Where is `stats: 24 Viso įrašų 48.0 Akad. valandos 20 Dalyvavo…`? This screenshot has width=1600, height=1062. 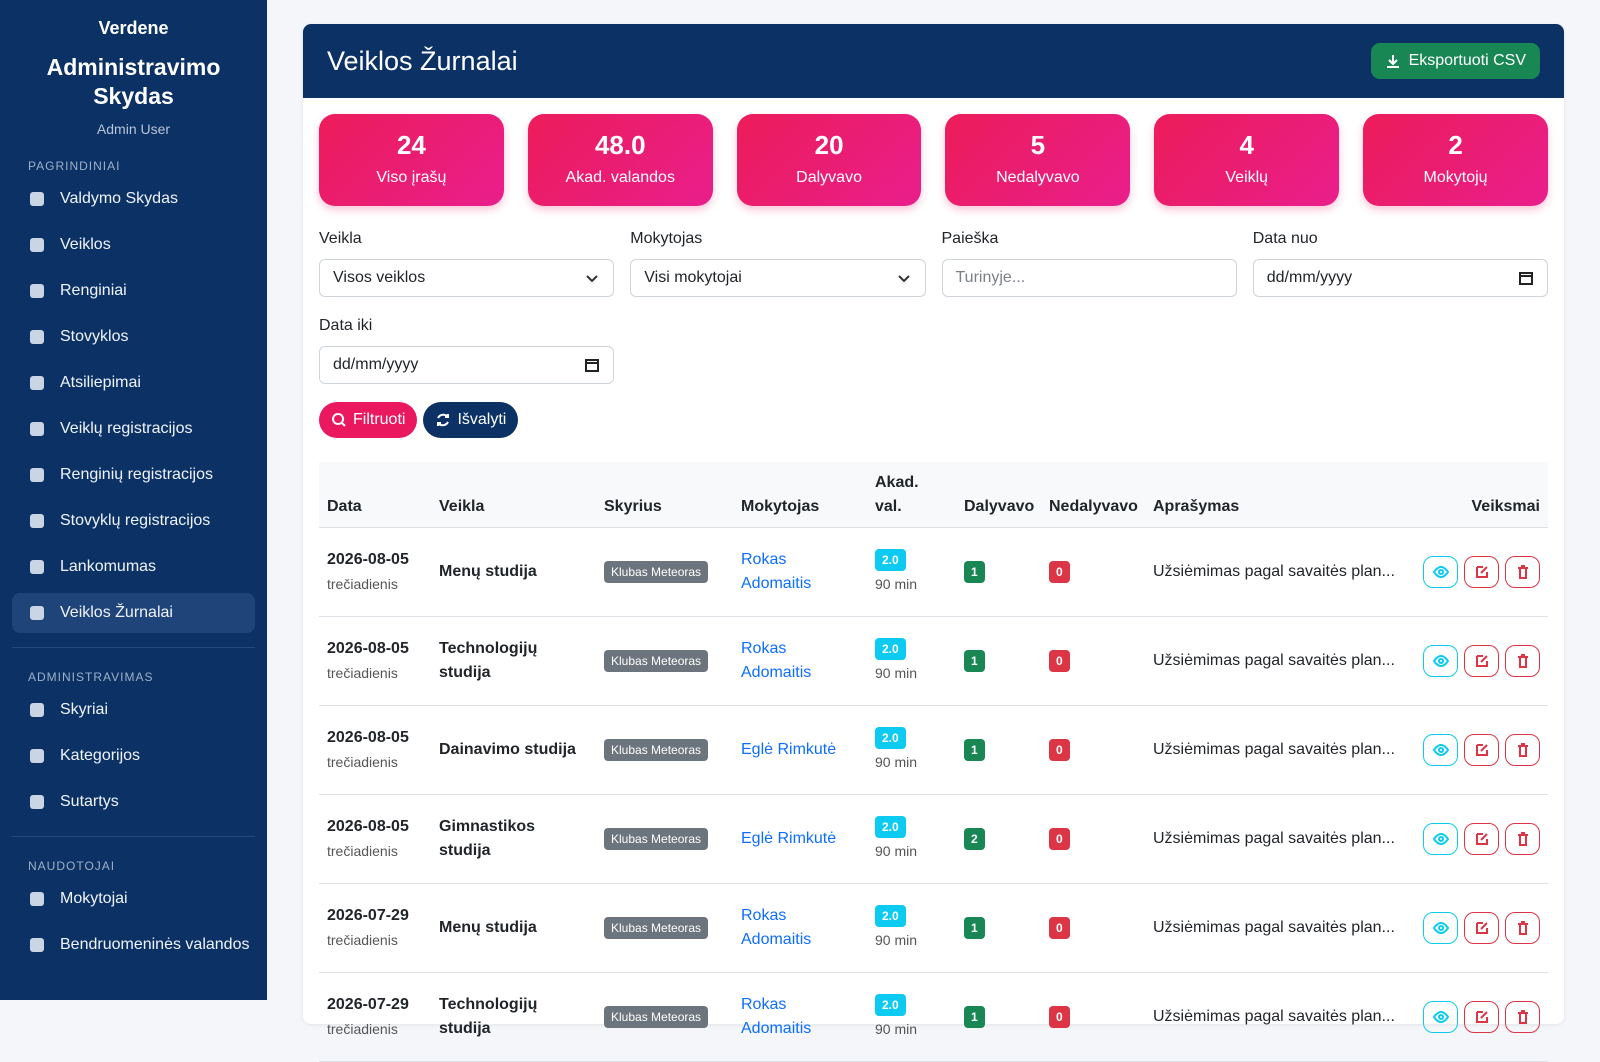
stats: 24 Viso įrašų 48.0 Akad. valandos 20 Dalyvavo… is located at coordinates (933, 152).